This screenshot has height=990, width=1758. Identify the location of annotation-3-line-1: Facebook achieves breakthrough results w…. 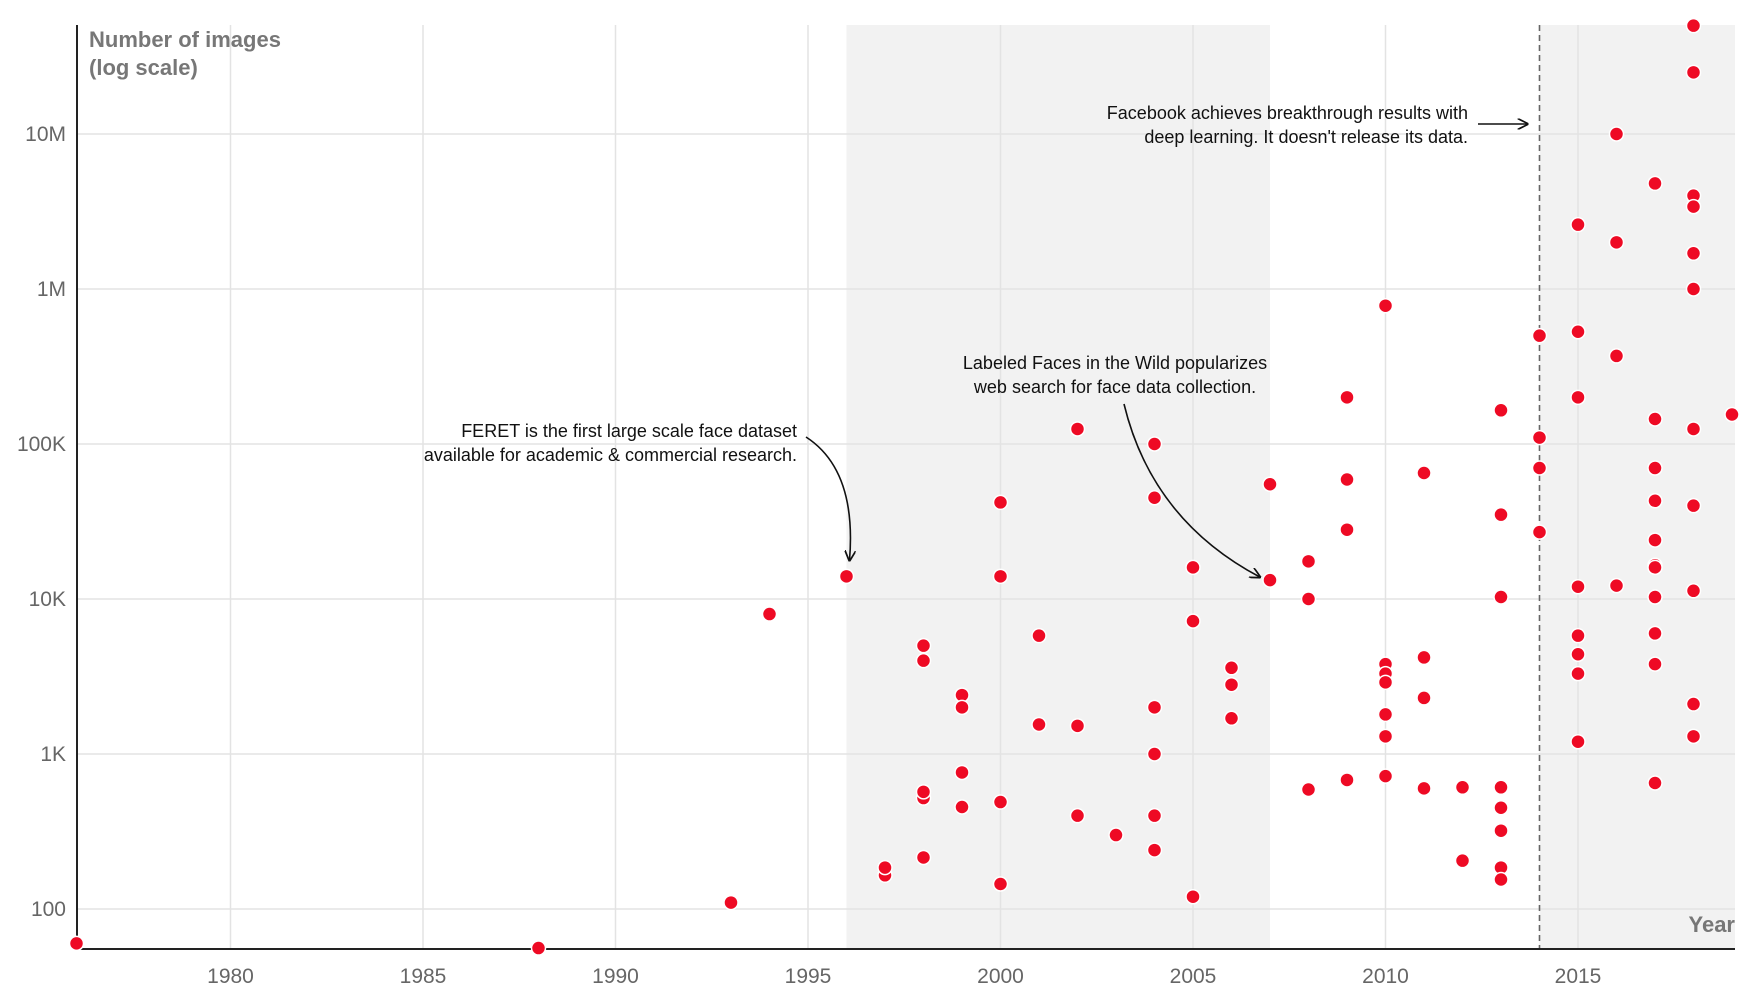
(1287, 113).